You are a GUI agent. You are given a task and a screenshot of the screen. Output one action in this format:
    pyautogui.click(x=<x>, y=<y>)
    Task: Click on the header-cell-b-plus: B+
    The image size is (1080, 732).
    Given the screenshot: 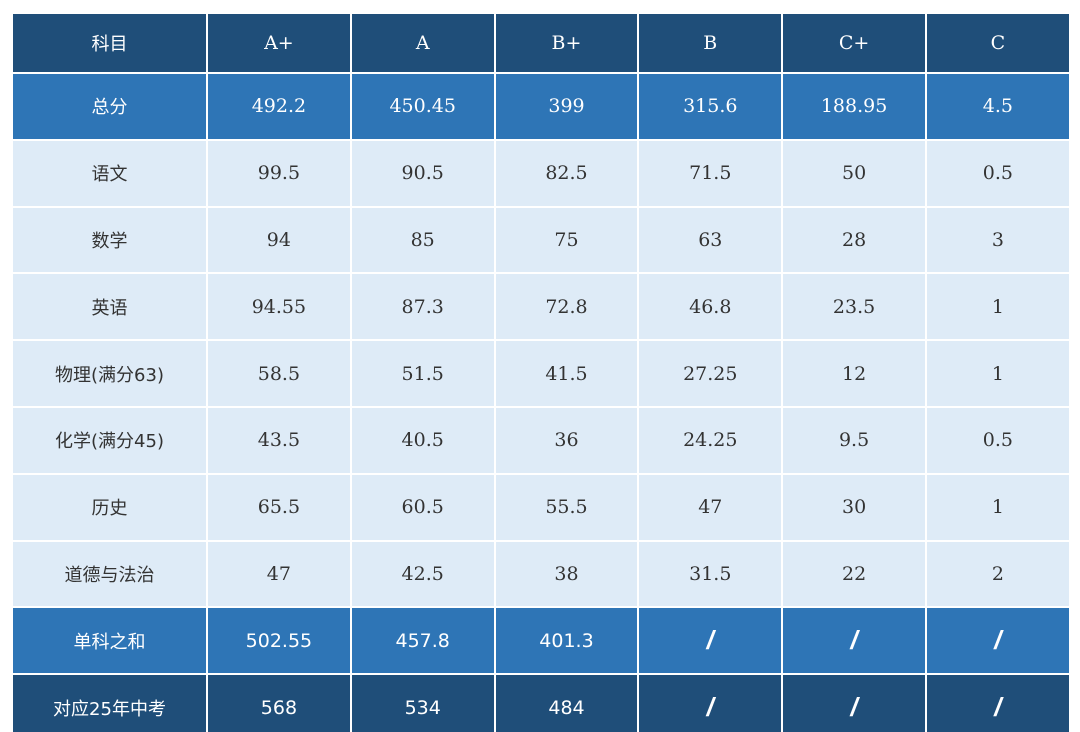 What is the action you would take?
    pyautogui.click(x=566, y=43)
    